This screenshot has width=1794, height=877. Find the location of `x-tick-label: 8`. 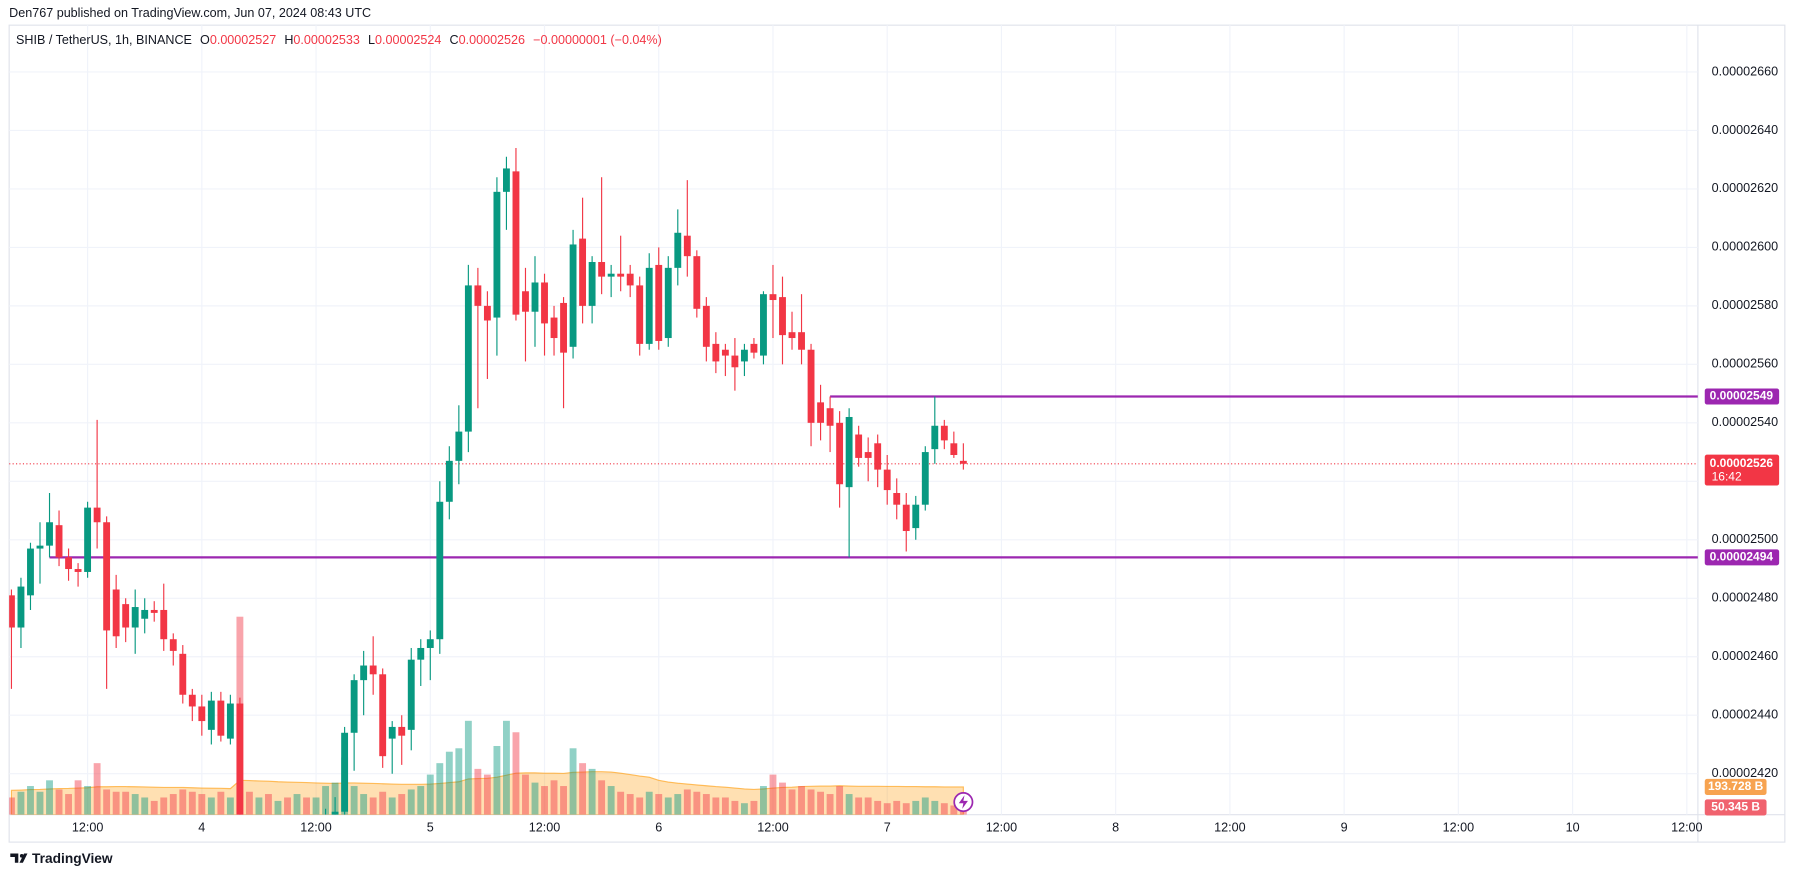

x-tick-label: 8 is located at coordinates (1115, 828).